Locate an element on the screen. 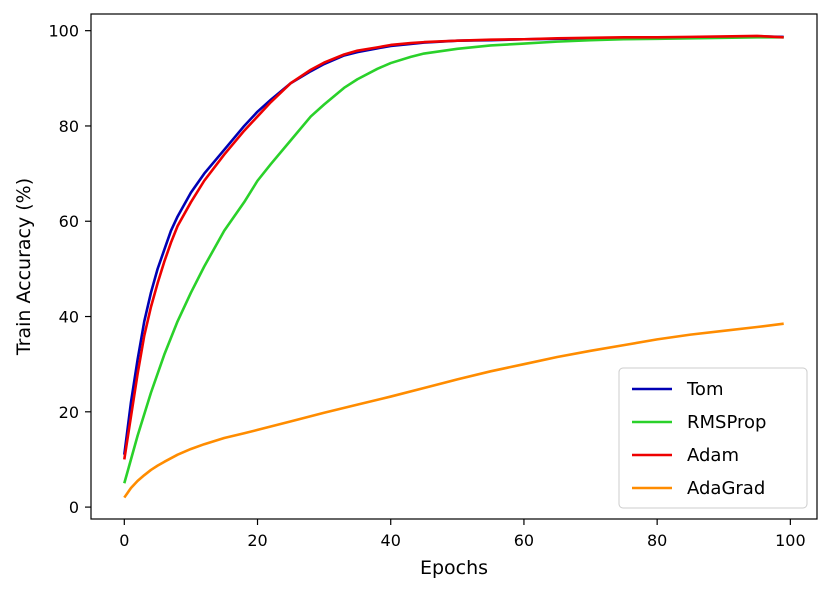 This screenshot has height=592, width=830. y-tick-label: 60 is located at coordinates (69, 221).